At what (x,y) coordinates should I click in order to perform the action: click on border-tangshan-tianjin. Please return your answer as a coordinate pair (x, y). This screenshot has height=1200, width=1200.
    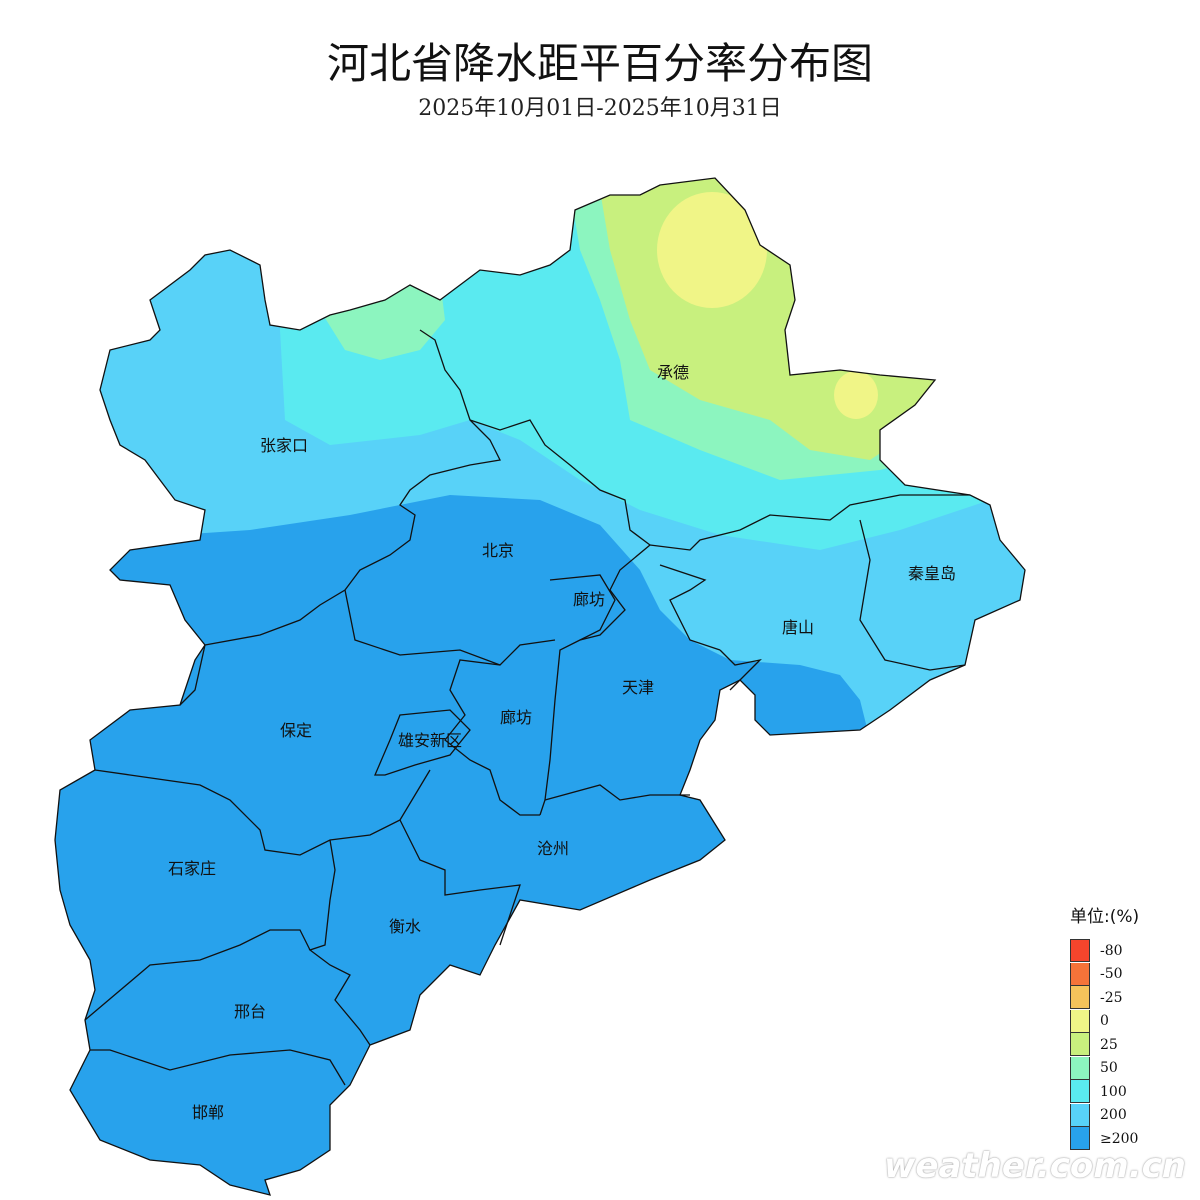
    Looking at the image, I should click on (740, 670).